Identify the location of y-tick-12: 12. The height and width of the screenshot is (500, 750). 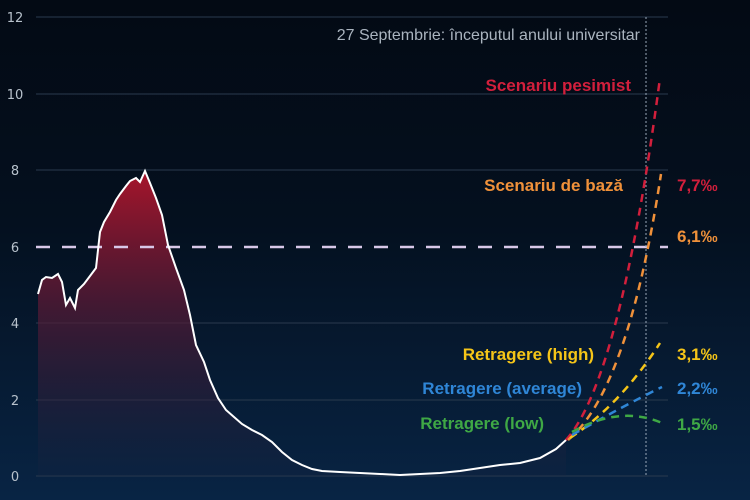
(15, 18).